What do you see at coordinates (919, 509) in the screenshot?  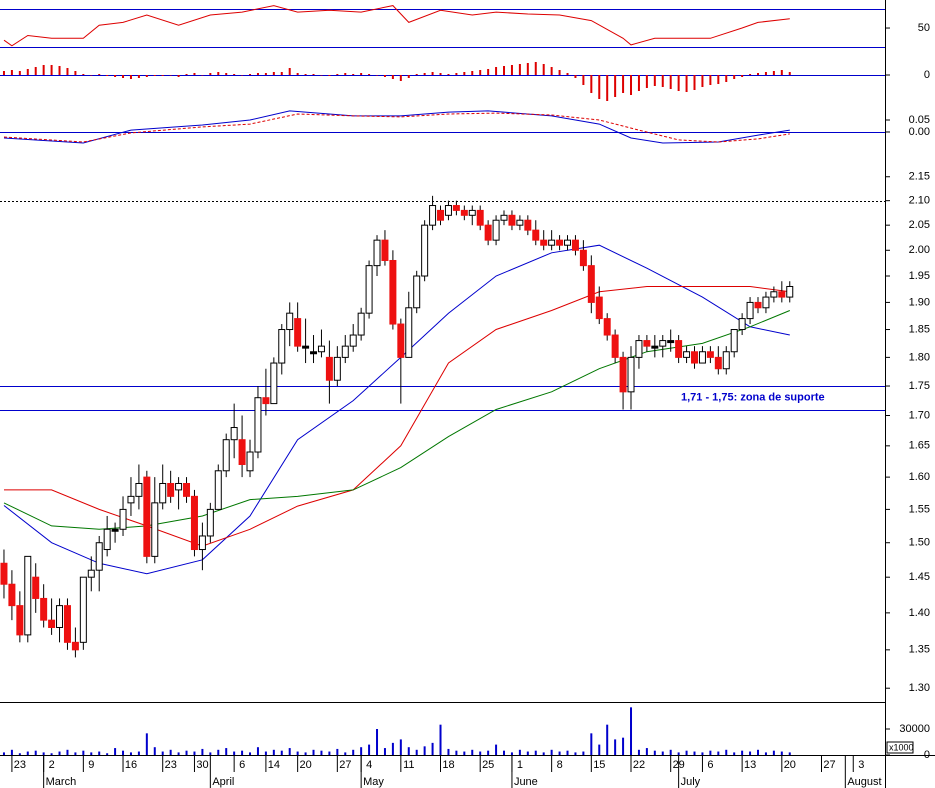 I see `y-tick-label: 1.55` at bounding box center [919, 509].